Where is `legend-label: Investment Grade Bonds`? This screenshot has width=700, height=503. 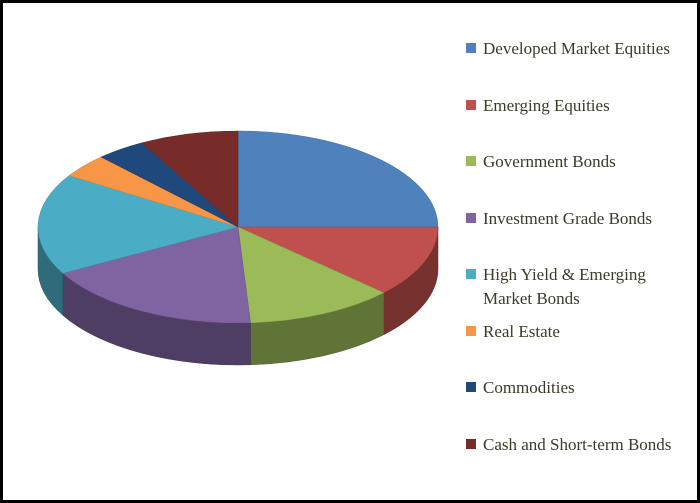 legend-label: Investment Grade Bonds is located at coordinates (568, 218).